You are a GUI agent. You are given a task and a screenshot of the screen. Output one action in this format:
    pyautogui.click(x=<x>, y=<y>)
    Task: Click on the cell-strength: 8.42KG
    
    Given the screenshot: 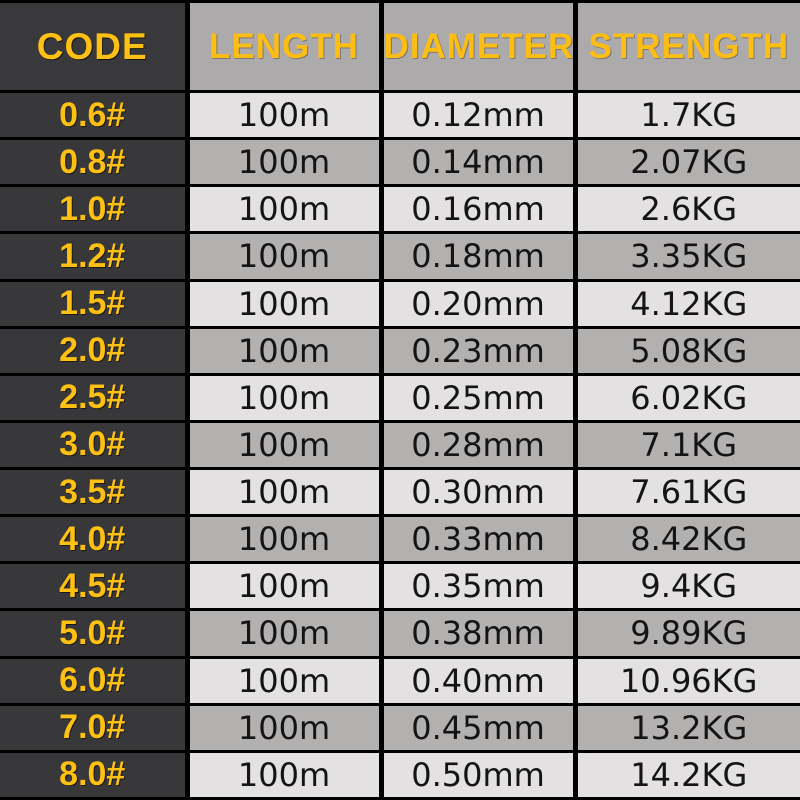 What is the action you would take?
    pyautogui.click(x=686, y=539)
    